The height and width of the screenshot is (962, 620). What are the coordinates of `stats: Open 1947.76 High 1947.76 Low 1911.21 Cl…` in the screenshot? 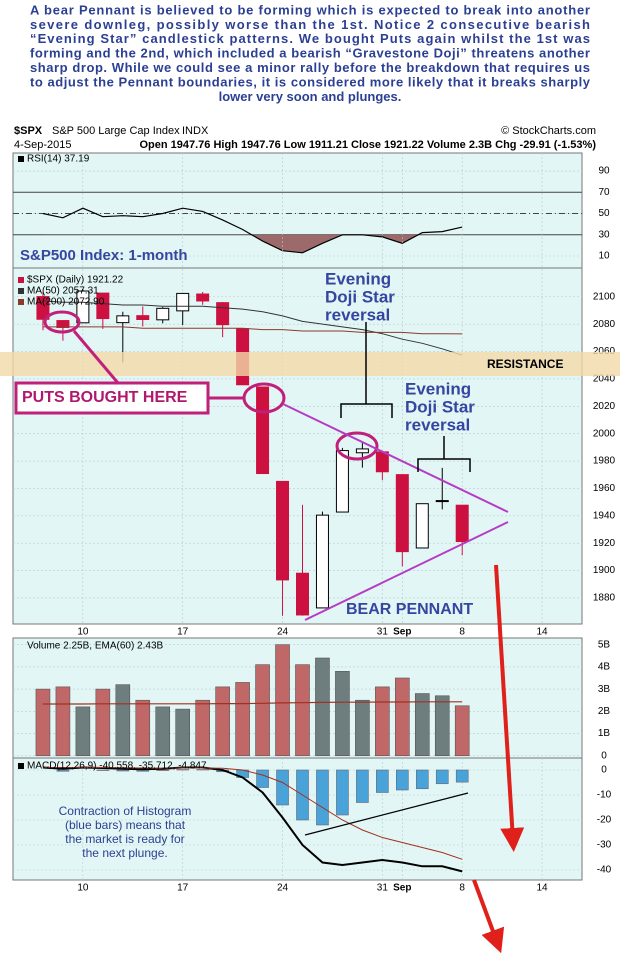 It's located at (367, 145).